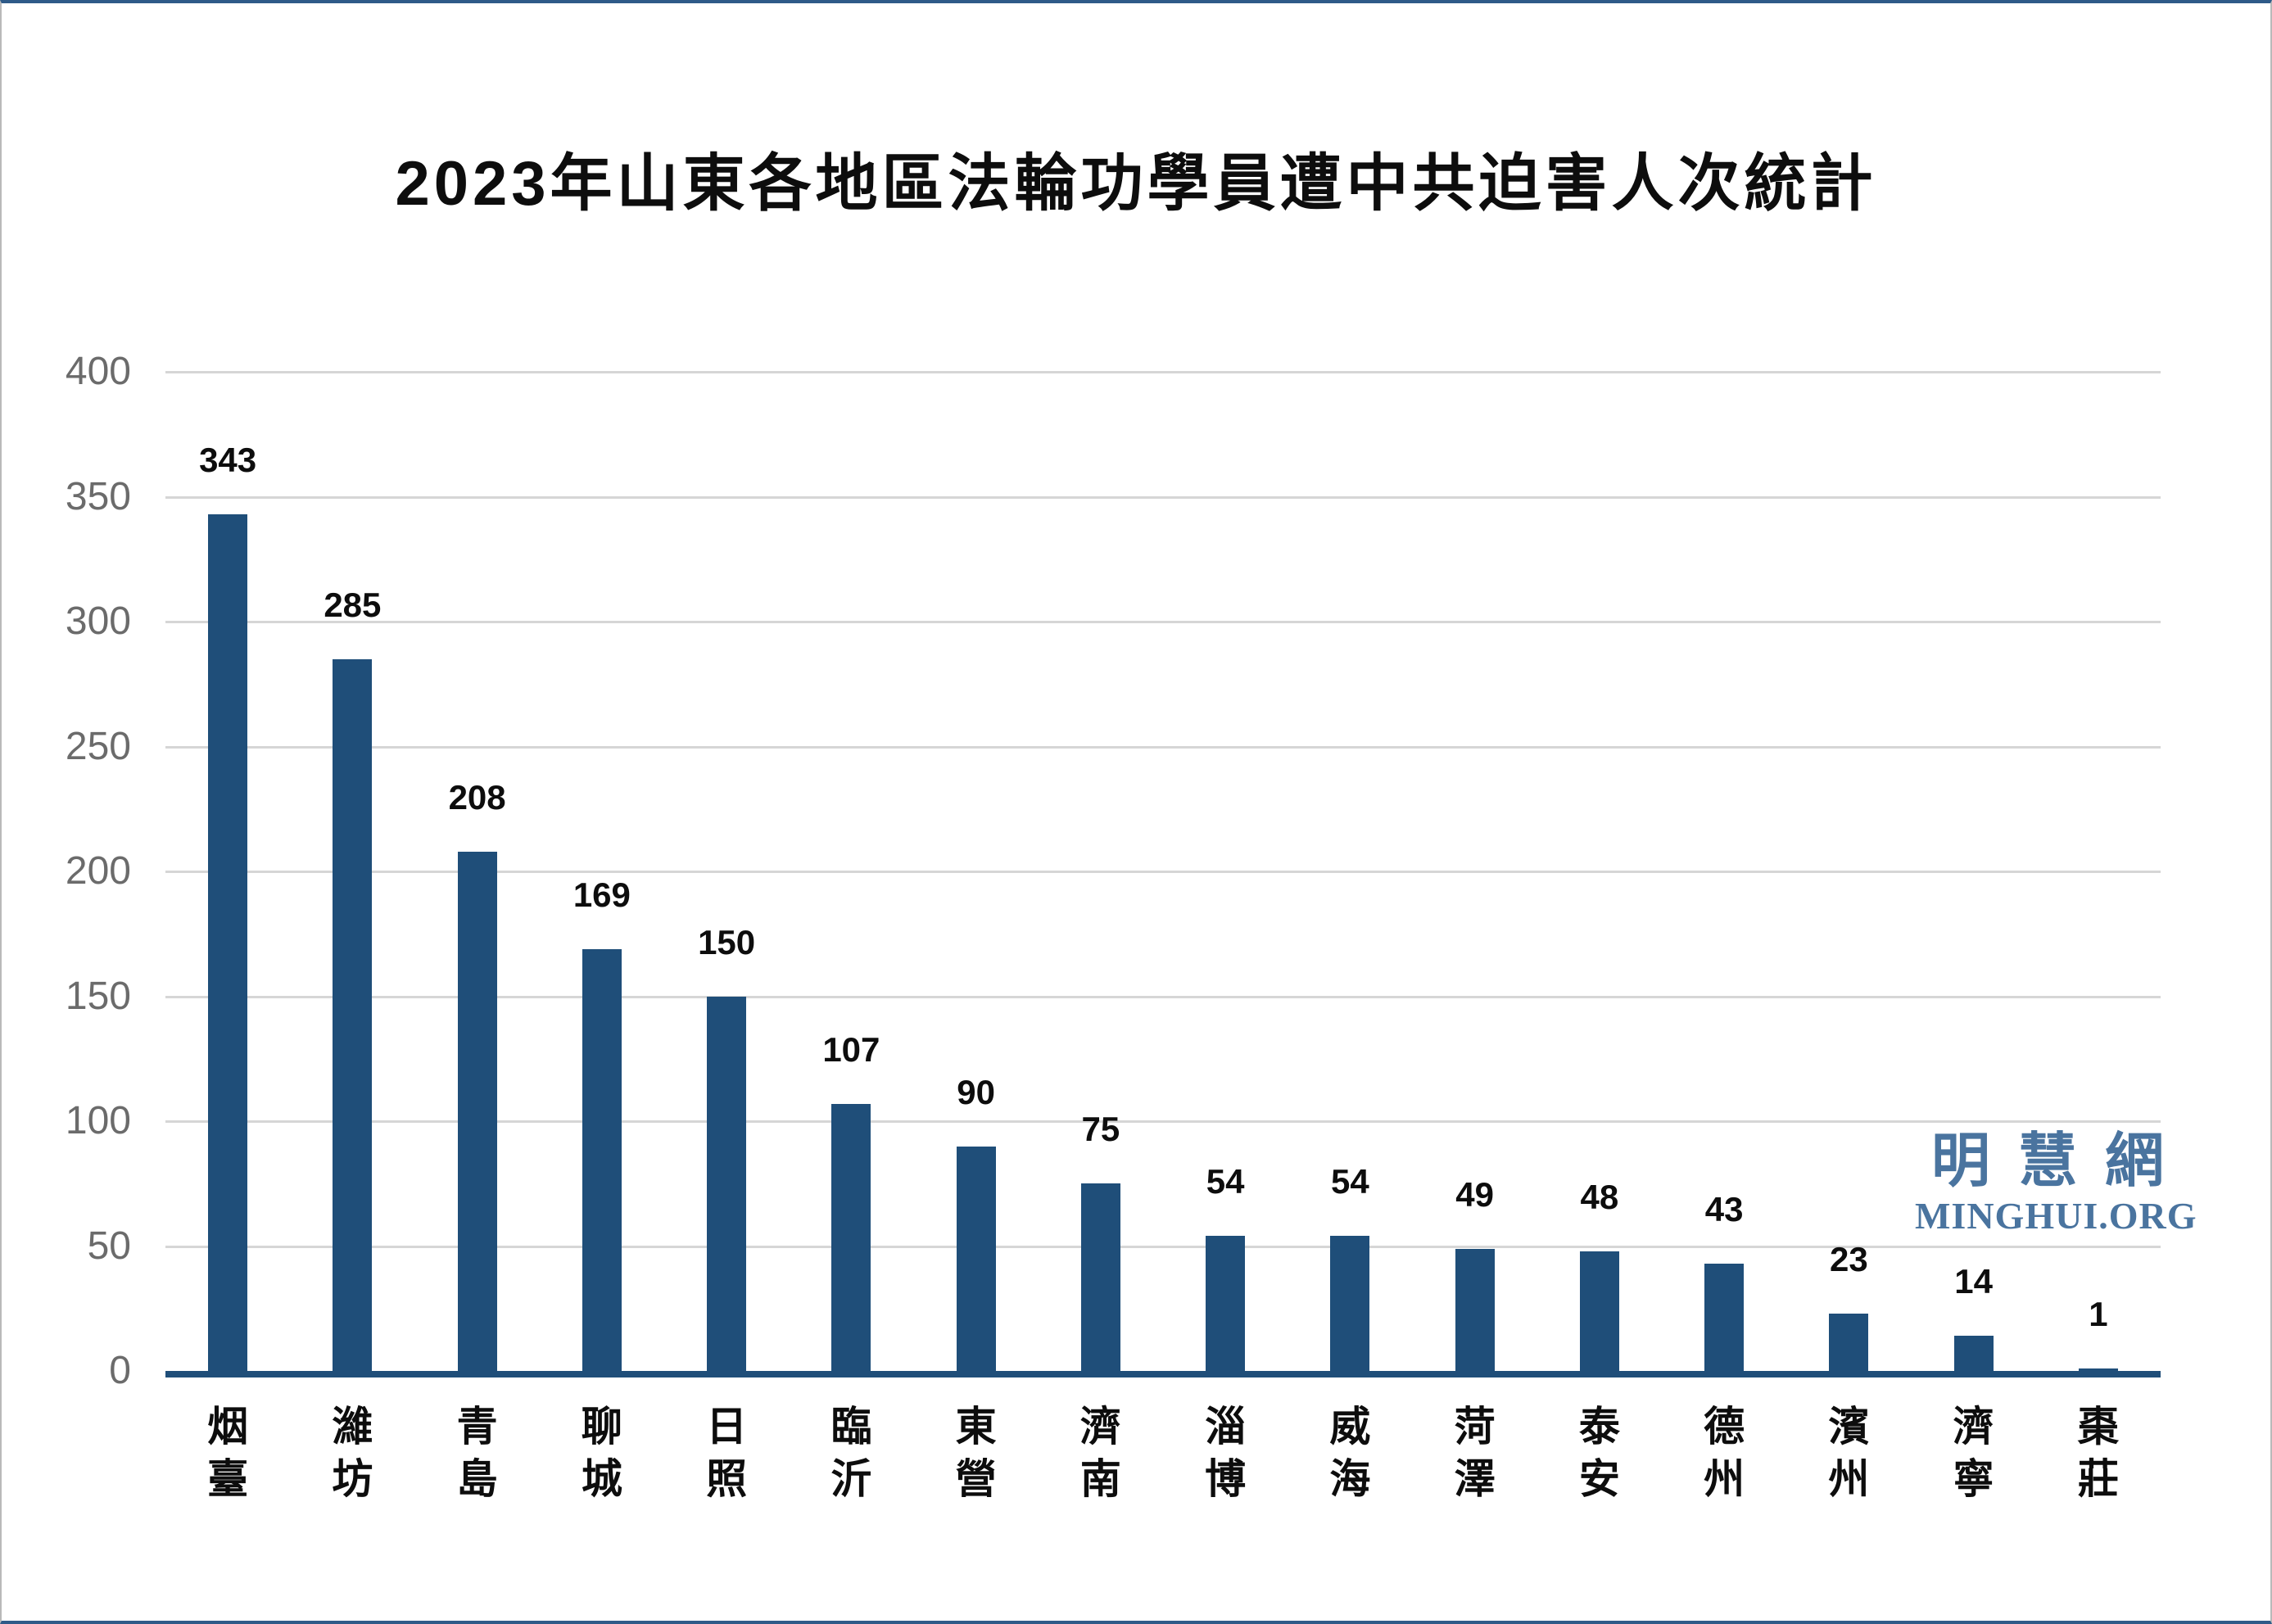  I want to click on category-char: 德, so click(1724, 1427).